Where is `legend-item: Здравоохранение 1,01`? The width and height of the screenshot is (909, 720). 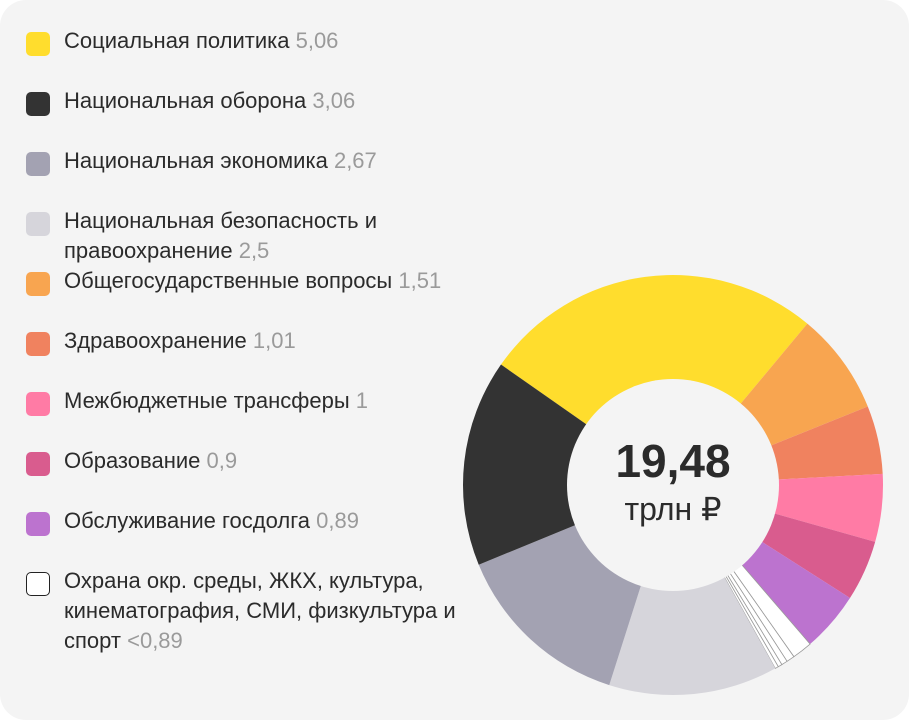
legend-item: Здравоохранение 1,01 is located at coordinates (261, 356).